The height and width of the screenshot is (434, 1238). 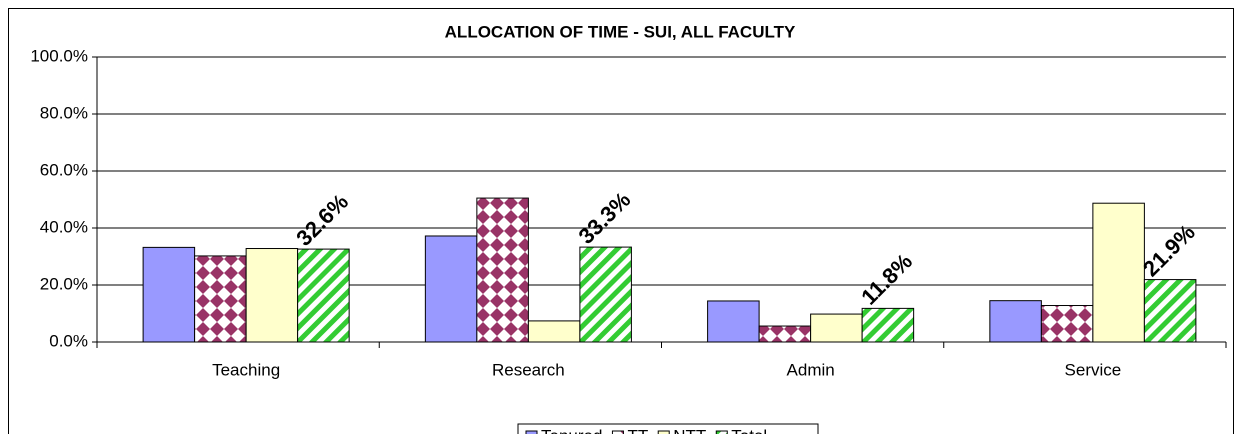 What do you see at coordinates (749, 430) in the screenshot?
I see `legend-label: Total` at bounding box center [749, 430].